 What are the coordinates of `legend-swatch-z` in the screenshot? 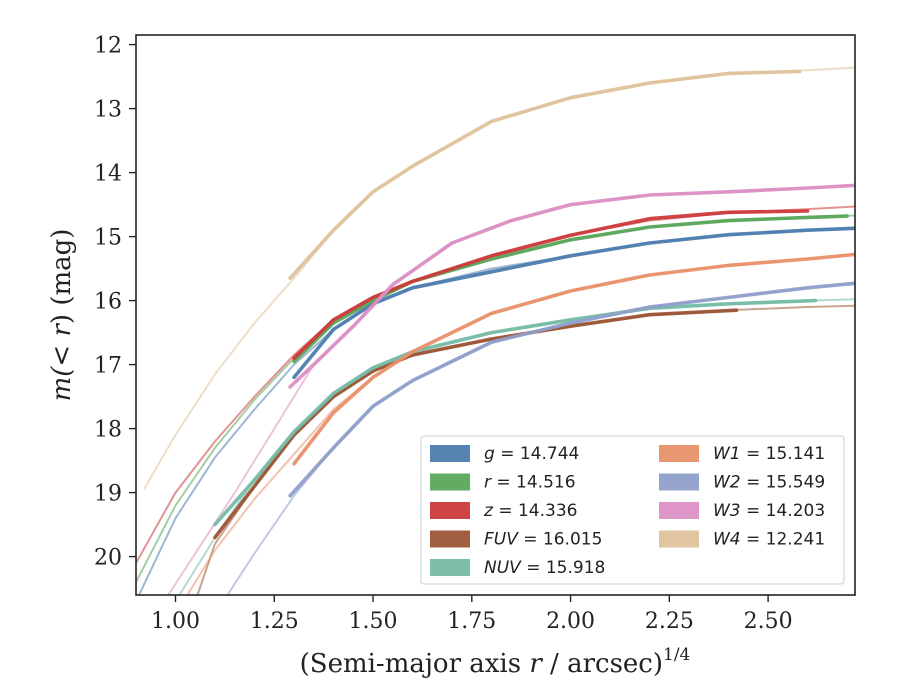 It's located at (450, 510).